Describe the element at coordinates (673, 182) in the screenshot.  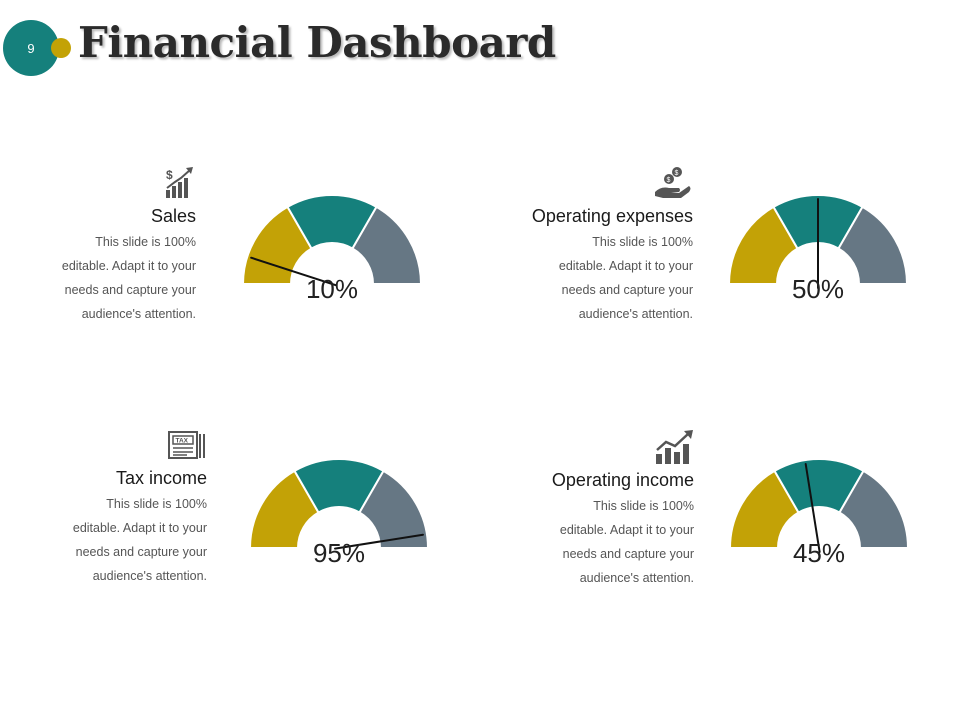
I see `money-hand-icon: $ $` at that location.